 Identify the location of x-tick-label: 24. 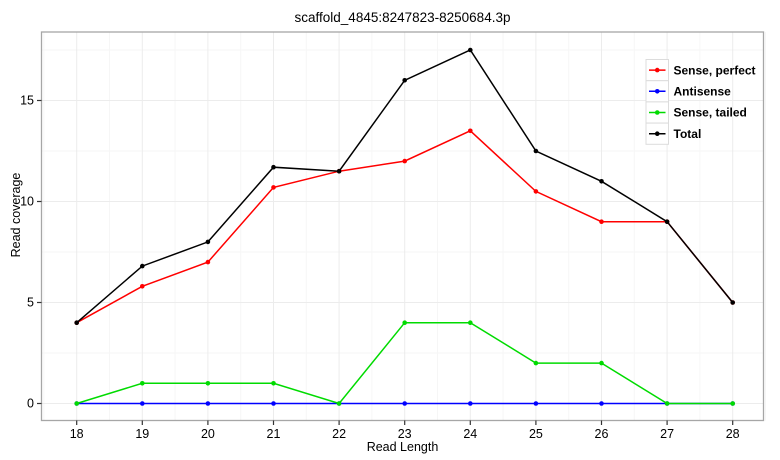
(470, 434).